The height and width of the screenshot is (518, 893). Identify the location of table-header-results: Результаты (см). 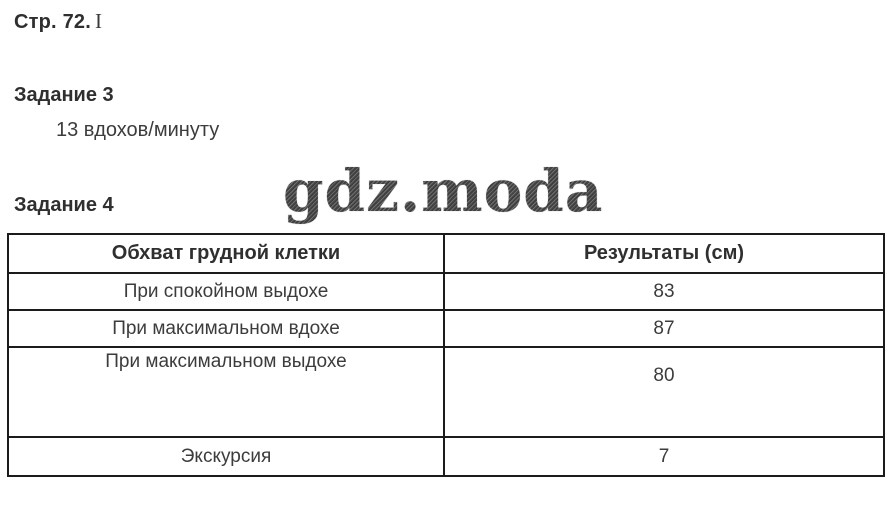
(664, 253).